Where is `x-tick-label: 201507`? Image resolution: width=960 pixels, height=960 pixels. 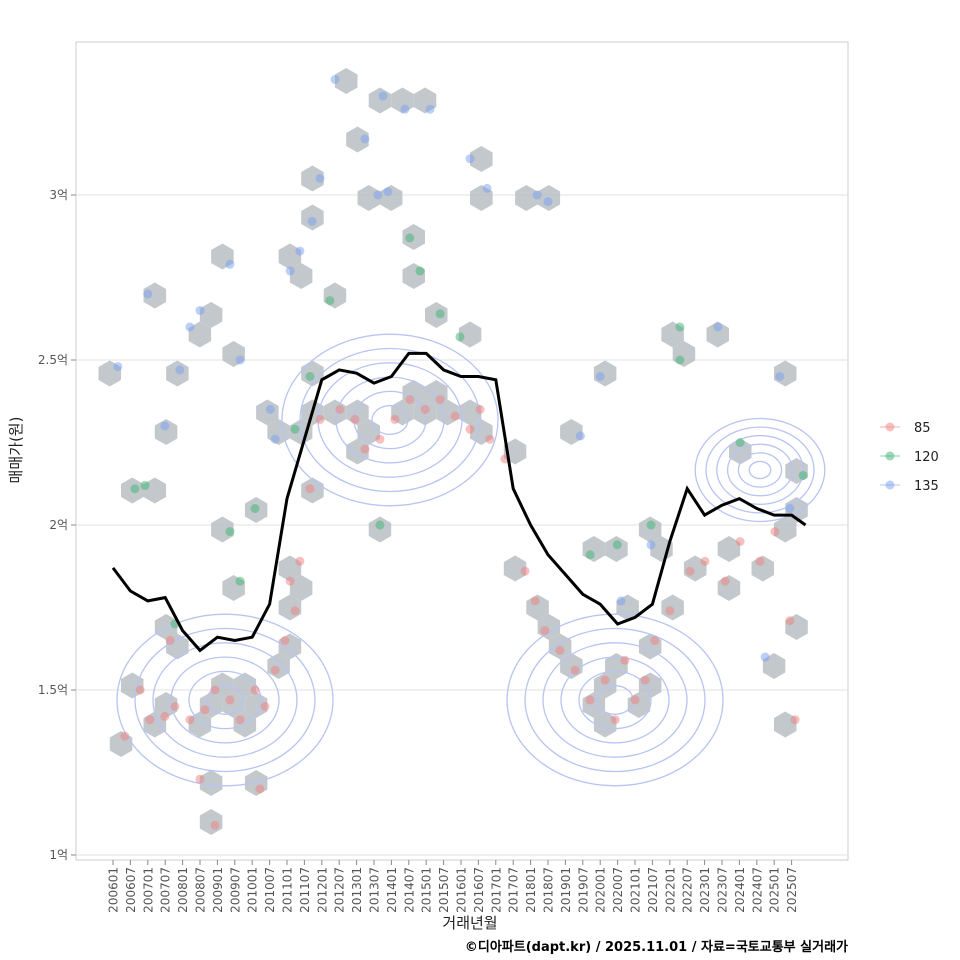 x-tick-label: 201507 is located at coordinates (444, 890).